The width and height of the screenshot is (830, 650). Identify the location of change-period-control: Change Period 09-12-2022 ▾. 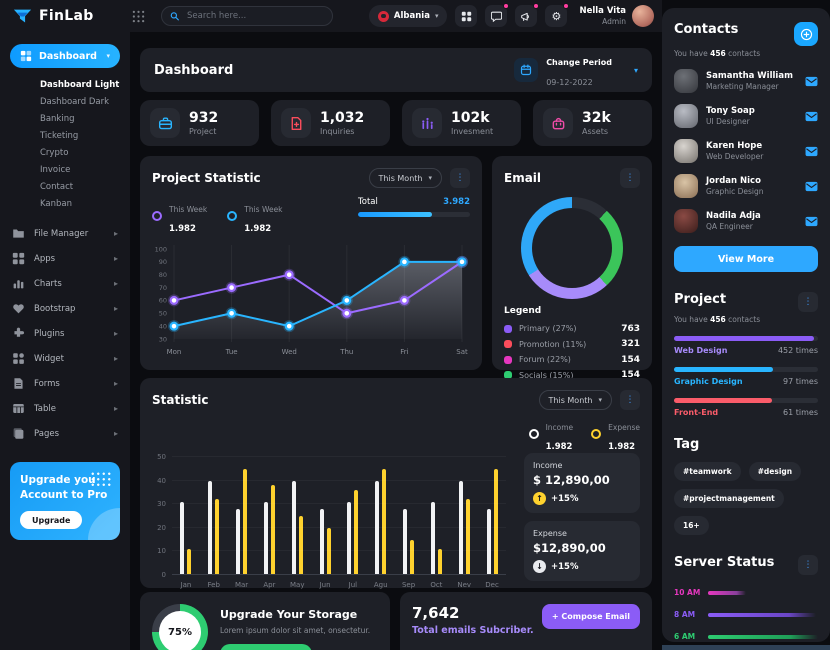
(576, 70).